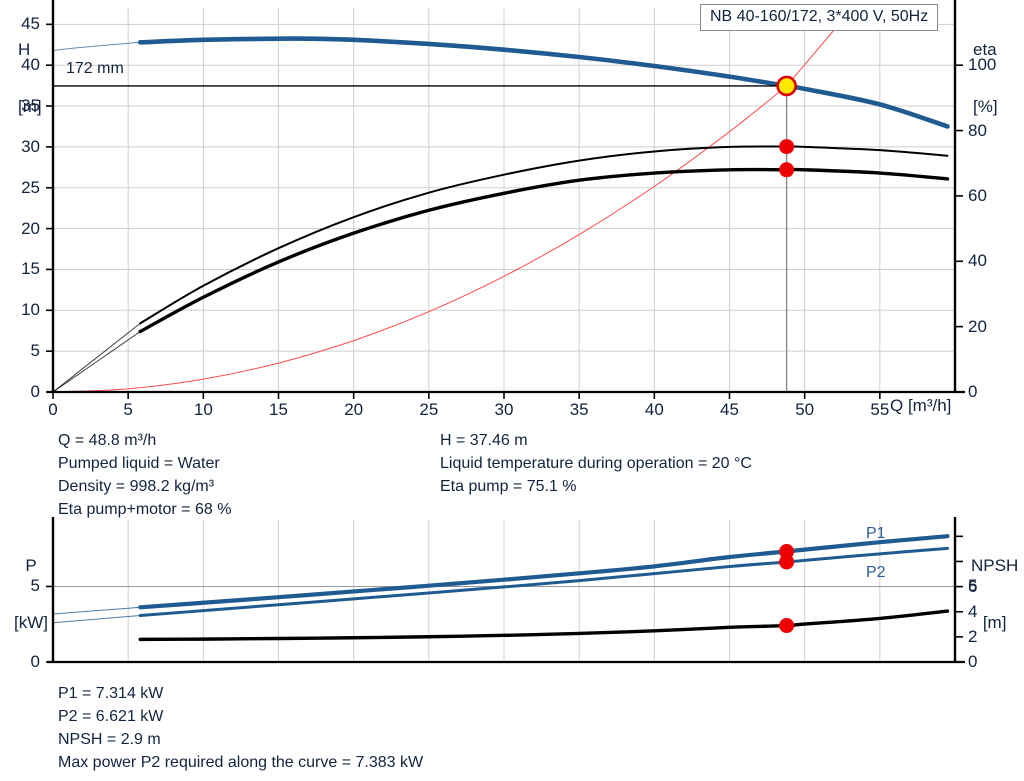  Describe the element at coordinates (35, 586) in the screenshot. I see `bottom-power-tick-label: 5` at that location.